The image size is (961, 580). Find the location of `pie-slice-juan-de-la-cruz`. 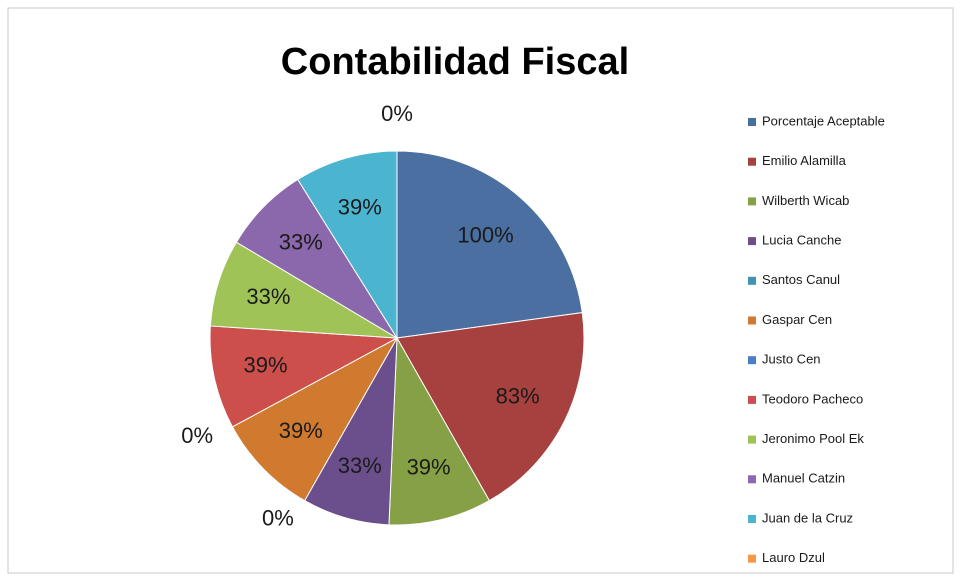

pie-slice-juan-de-la-cruz is located at coordinates (347, 245).